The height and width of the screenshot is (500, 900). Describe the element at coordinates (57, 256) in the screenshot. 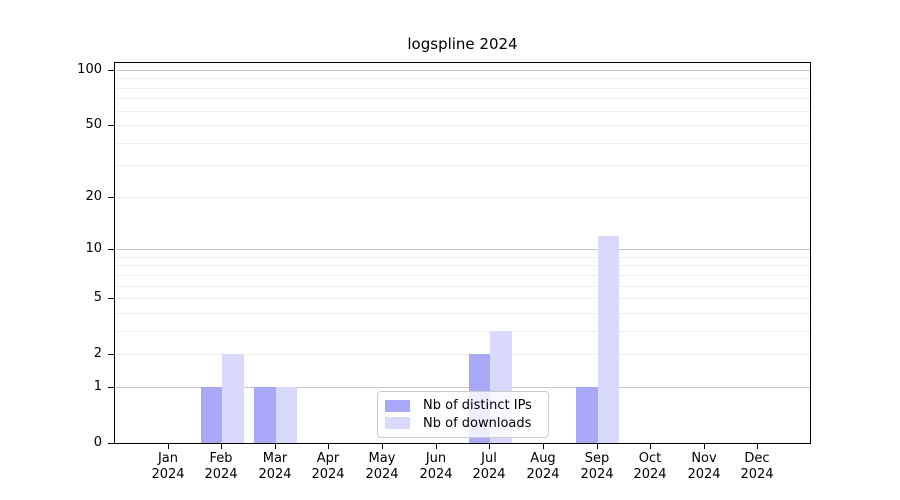

I see `y-axis: 0 1 2 5 10 20 50 100` at that location.